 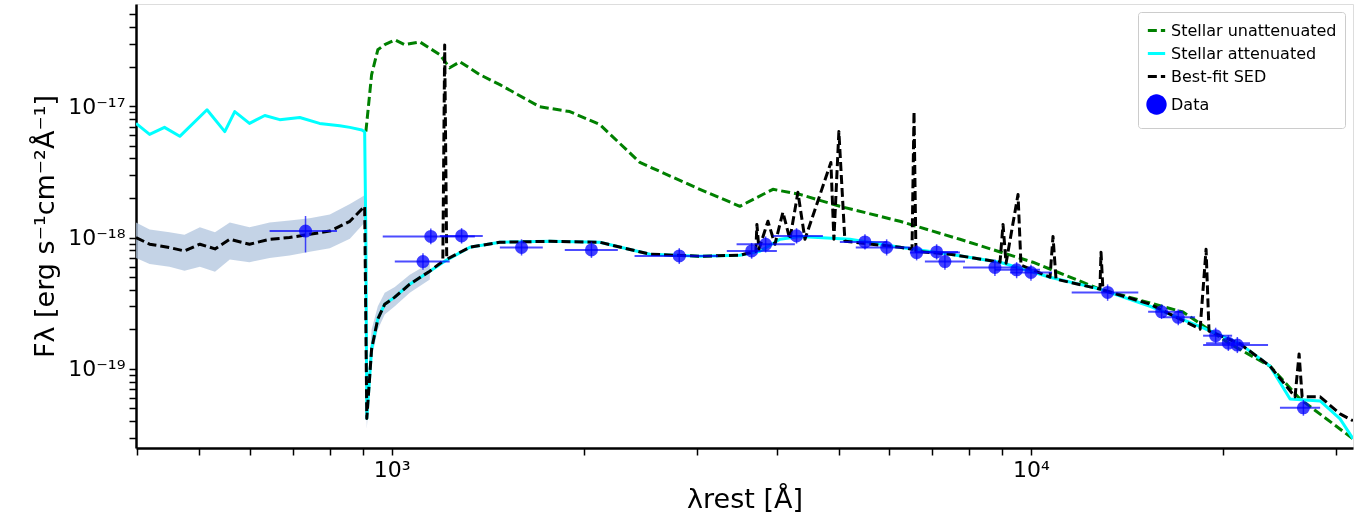 I want to click on x-axis-title: λrest [Å], so click(x=745, y=498).